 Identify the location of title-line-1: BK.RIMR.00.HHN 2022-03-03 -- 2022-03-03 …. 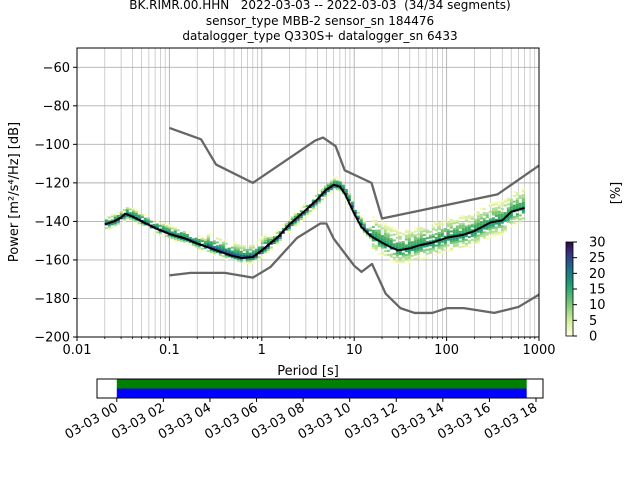
(320, 6).